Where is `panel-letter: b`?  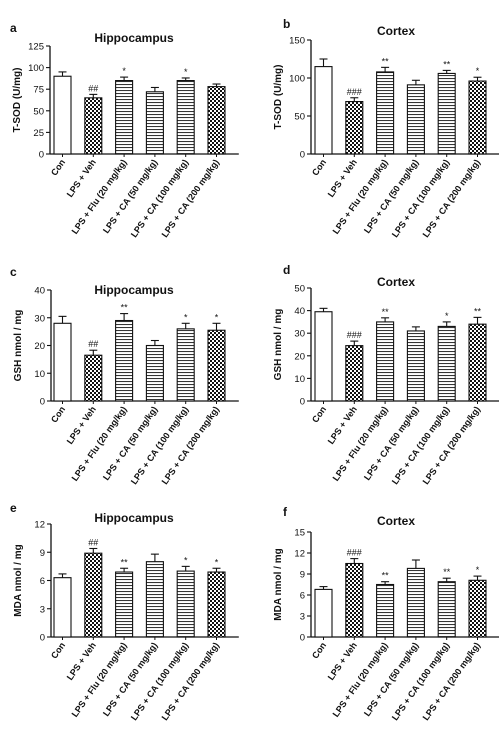 panel-letter: b is located at coordinates (286, 24).